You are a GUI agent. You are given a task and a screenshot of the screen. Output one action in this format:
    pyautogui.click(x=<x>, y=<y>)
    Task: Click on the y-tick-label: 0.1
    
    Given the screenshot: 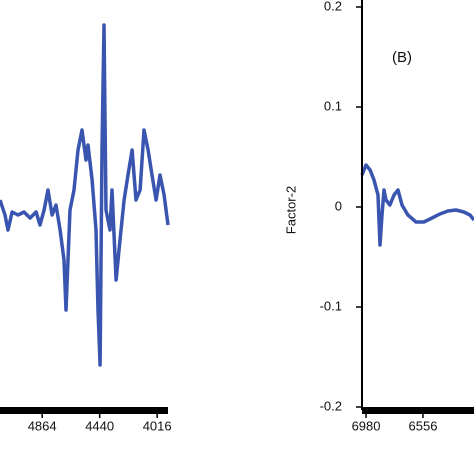 What is the action you would take?
    pyautogui.click(x=333, y=105)
    